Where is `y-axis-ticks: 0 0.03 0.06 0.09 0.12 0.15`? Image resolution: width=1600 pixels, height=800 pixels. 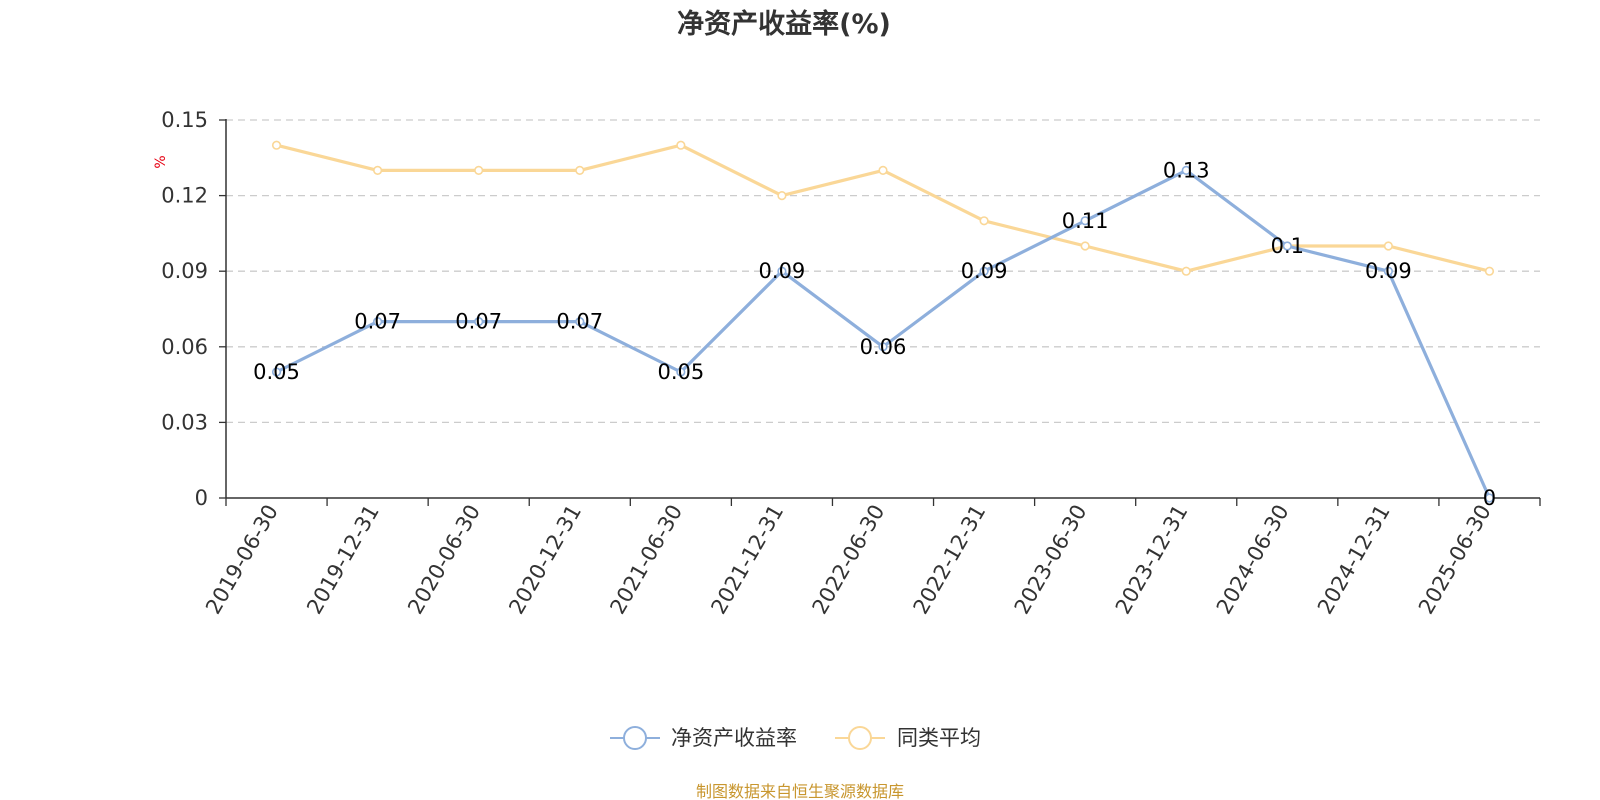 y-axis-ticks: 0 0.03 0.06 0.09 0.12 0.15 is located at coordinates (194, 309).